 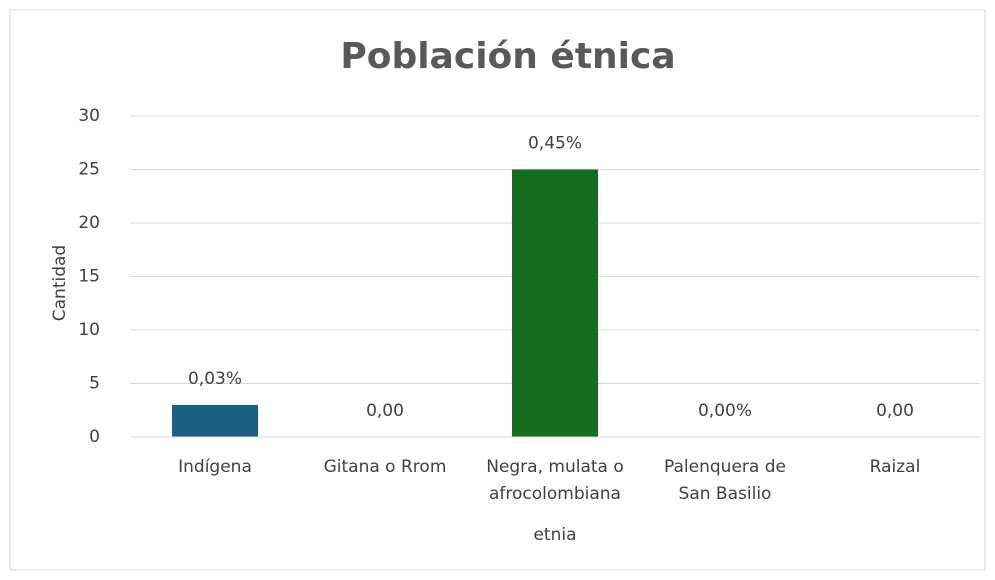 I want to click on data-label: 0,45%, so click(x=555, y=144).